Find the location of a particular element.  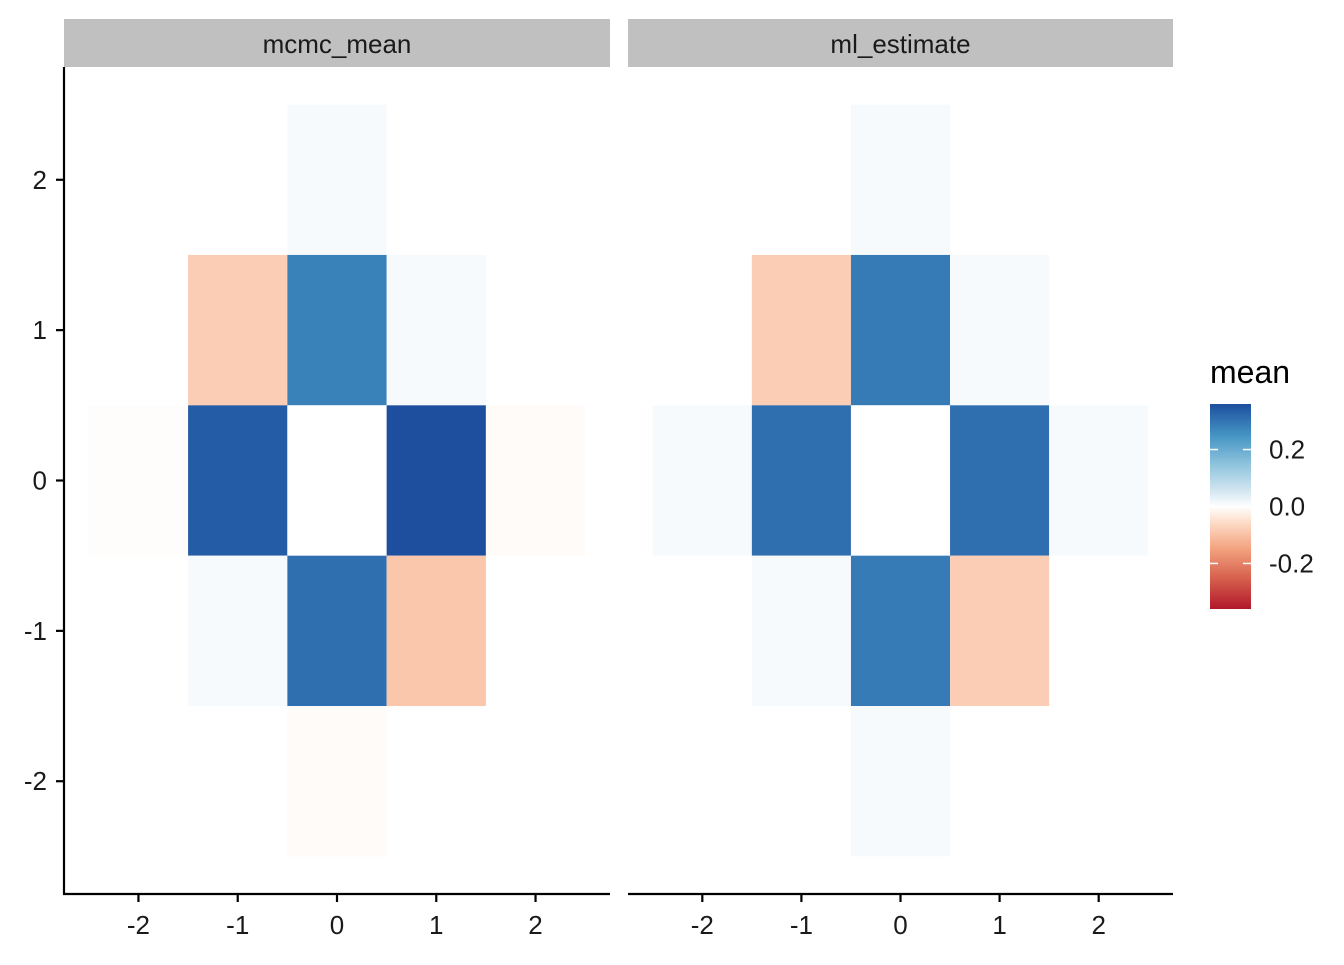

y-tick-label: -2 is located at coordinates (35, 781).